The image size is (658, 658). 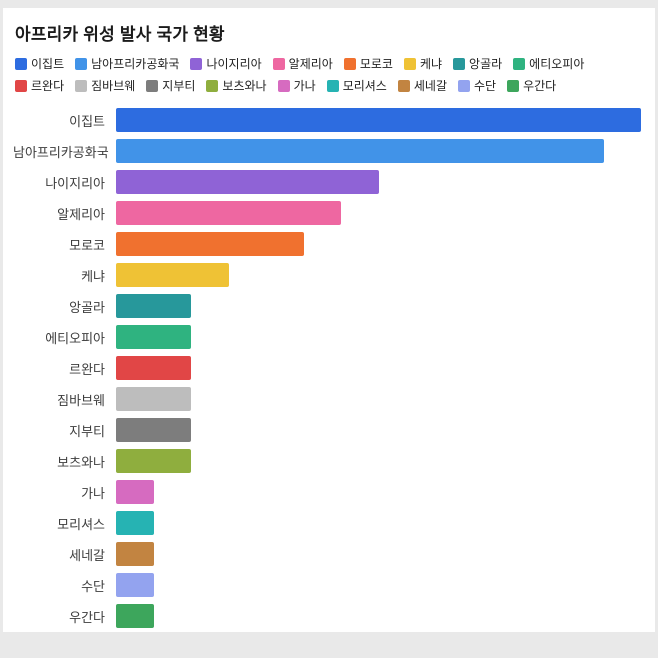 What do you see at coordinates (87, 617) in the screenshot?
I see `category-label: 우간다` at bounding box center [87, 617].